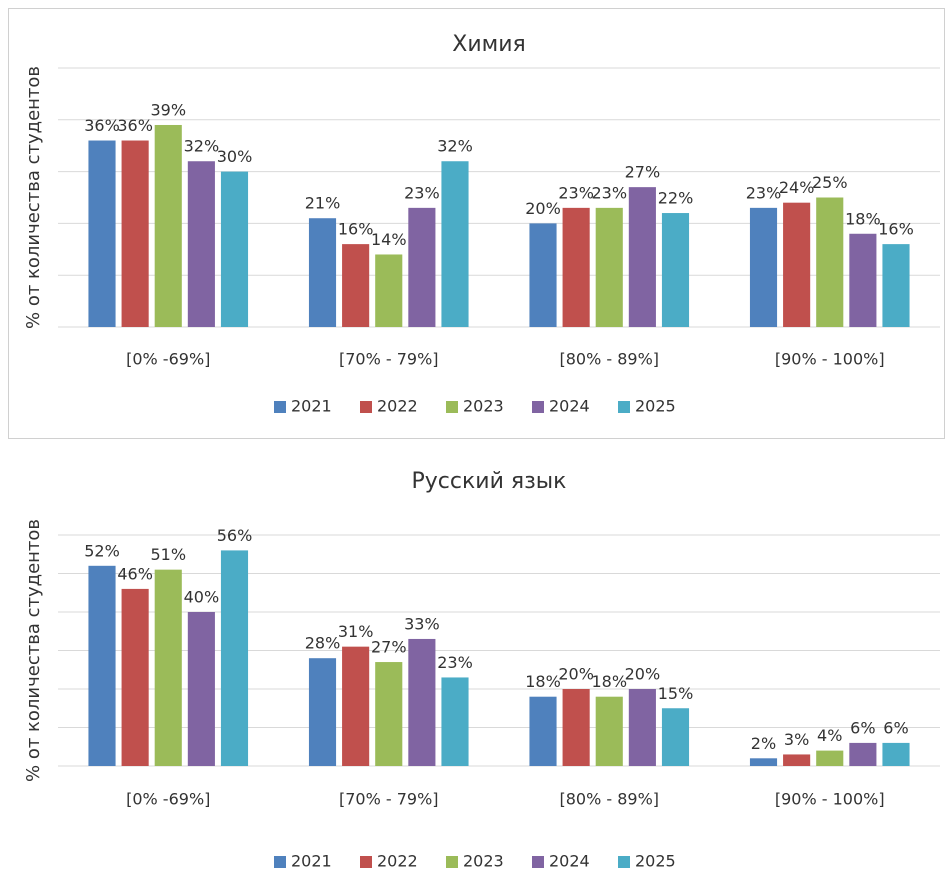  What do you see at coordinates (609, 681) in the screenshot?
I see `data-label: 18%` at bounding box center [609, 681].